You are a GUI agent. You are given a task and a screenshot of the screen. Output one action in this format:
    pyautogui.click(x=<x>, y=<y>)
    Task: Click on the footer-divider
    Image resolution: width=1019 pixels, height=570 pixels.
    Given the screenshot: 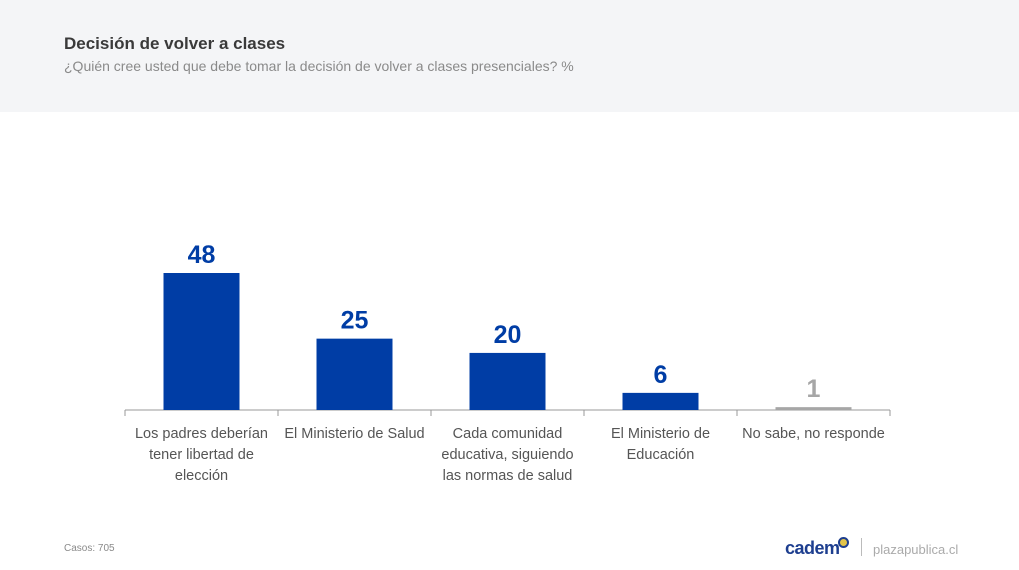 What is the action you would take?
    pyautogui.click(x=861, y=547)
    